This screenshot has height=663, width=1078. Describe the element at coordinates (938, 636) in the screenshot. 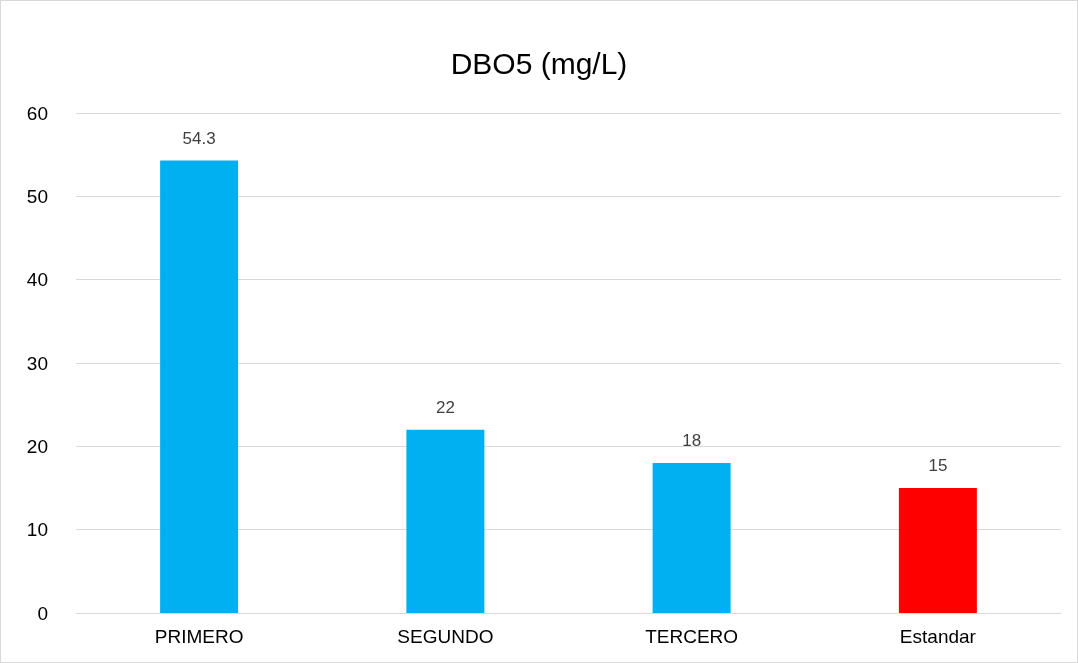

I see `x-tick-label: Estandar` at that location.